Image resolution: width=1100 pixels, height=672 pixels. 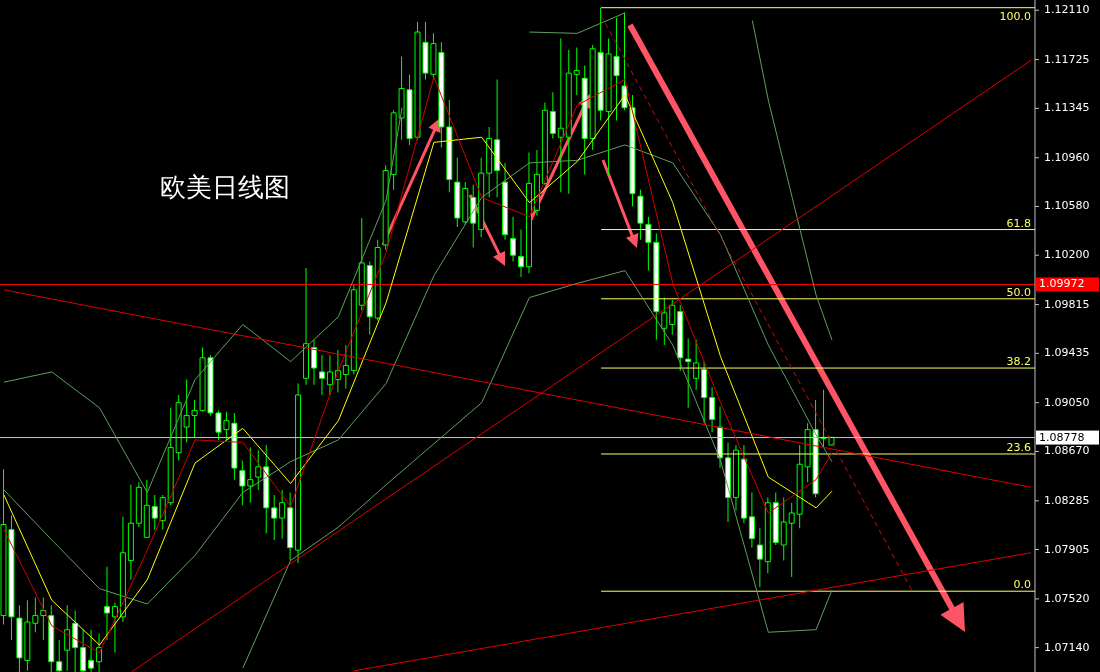 What do you see at coordinates (1018, 223) in the screenshot?
I see `annotation: 61.8` at bounding box center [1018, 223].